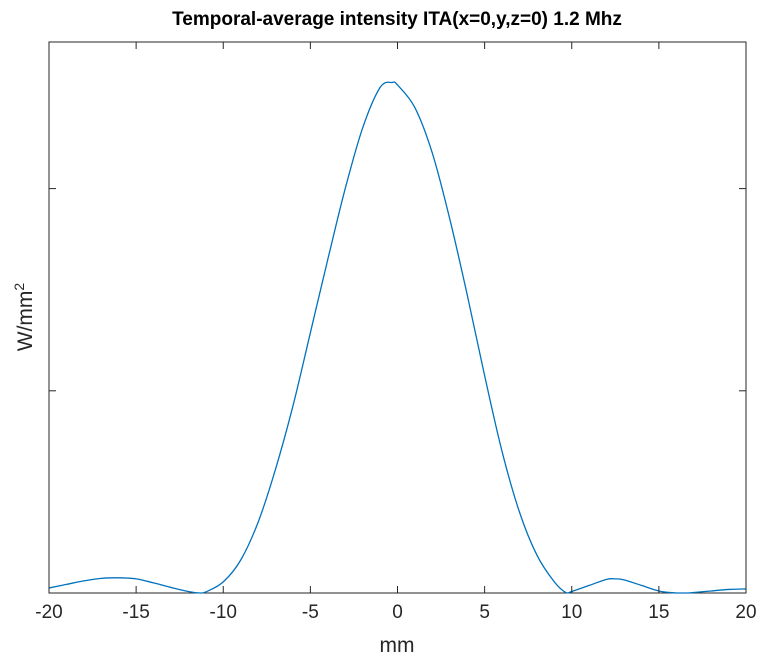  I want to click on x-tick-label: 10, so click(571, 612).